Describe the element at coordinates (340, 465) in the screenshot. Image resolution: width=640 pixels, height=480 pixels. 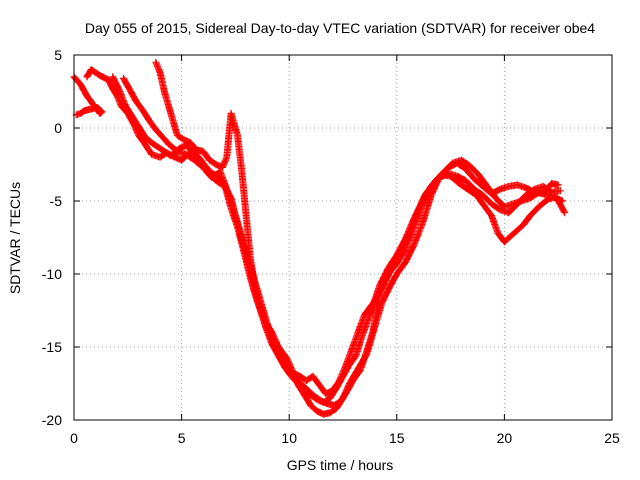
I see `x-axis-label: GPS time / hours` at that location.